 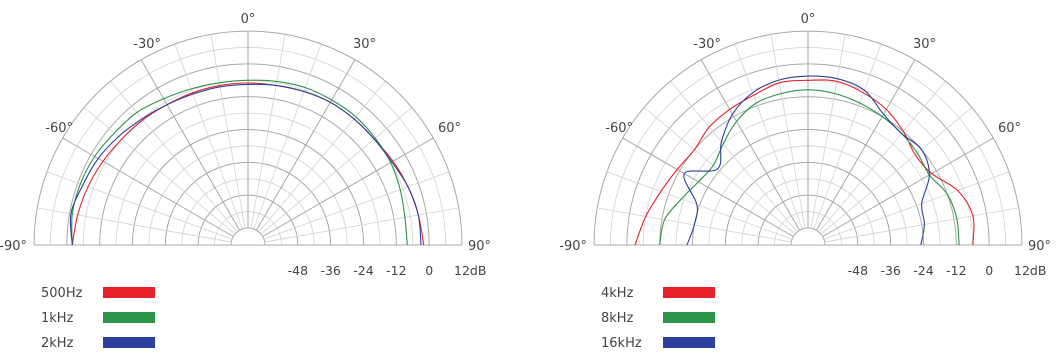 I want to click on series-line-16kHz, so click(x=806, y=160).